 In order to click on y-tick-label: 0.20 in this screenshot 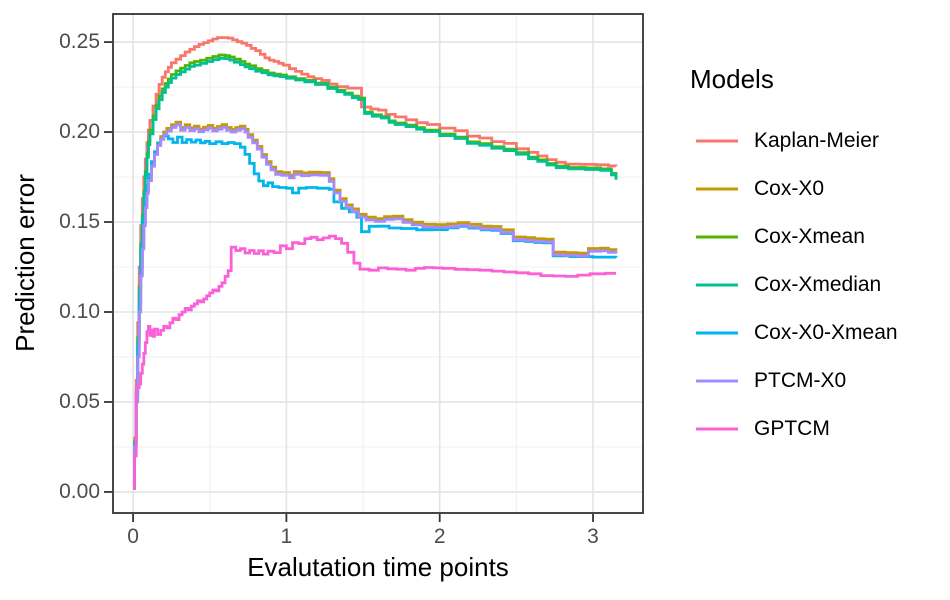, I will do `click(79, 132)`.